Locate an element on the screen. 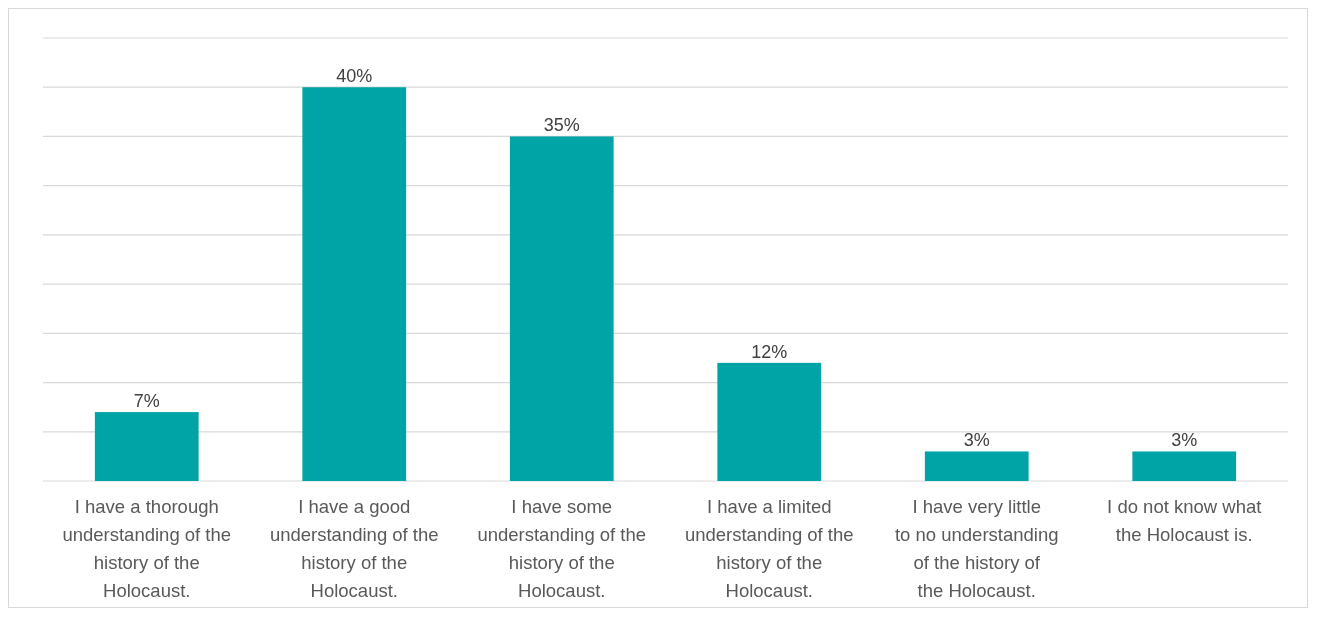 The height and width of the screenshot is (618, 1318). data-label: 40% is located at coordinates (354, 76).